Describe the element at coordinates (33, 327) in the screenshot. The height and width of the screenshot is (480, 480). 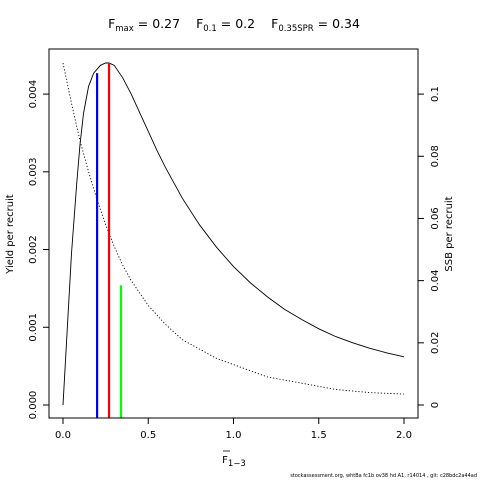
I see `y-left-tick-label: 0.001` at that location.